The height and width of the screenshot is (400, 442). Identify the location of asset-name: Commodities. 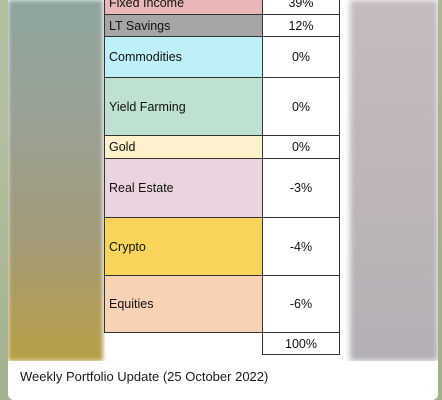
(183, 57).